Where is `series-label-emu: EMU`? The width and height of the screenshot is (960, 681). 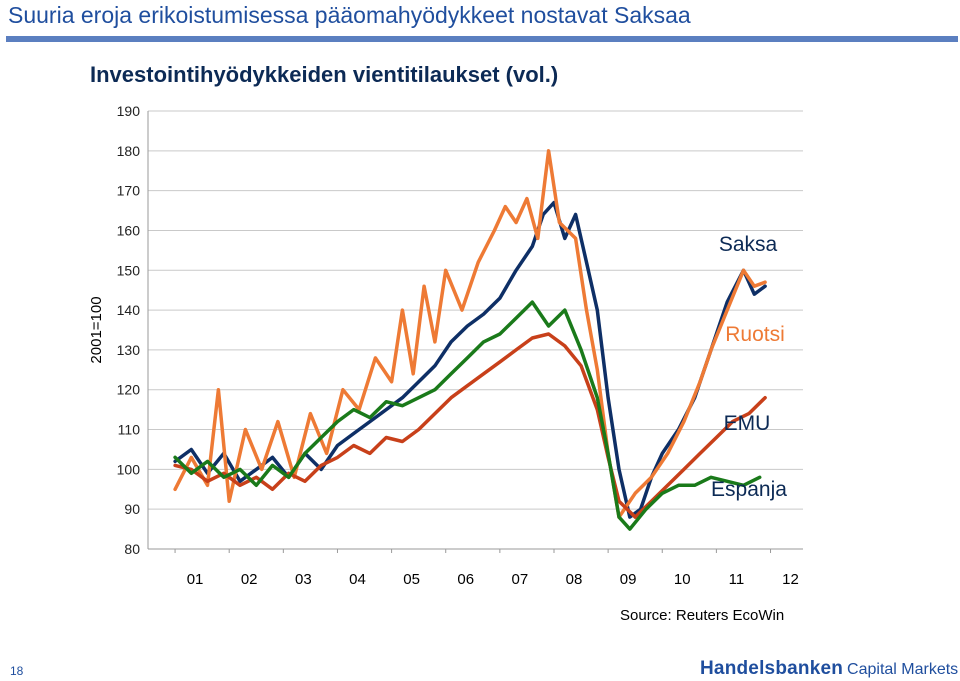
series-label-emu: EMU is located at coordinates (747, 423).